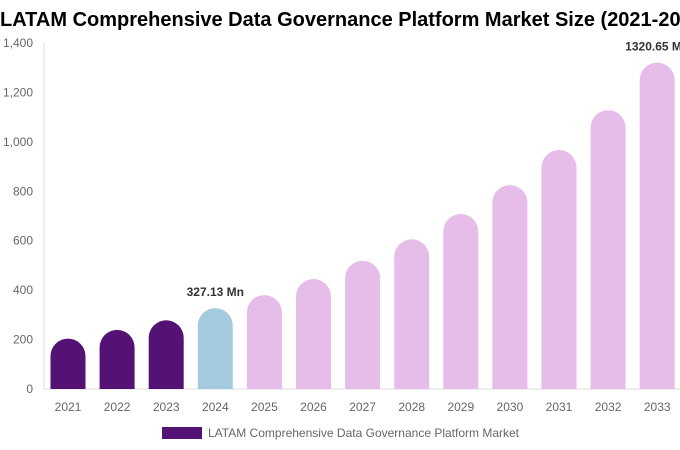 The image size is (680, 450). I want to click on bar-2026, so click(313, 334).